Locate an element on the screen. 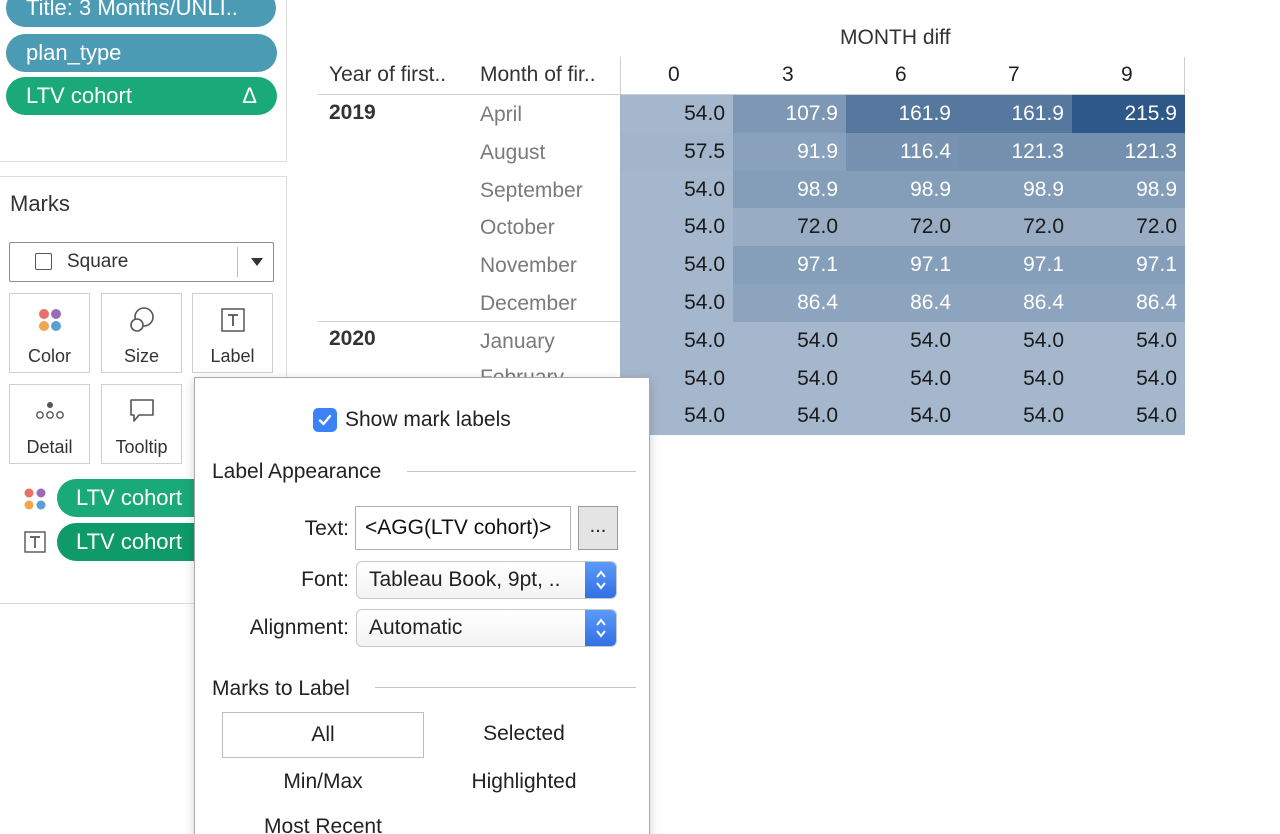  month-label: January is located at coordinates (517, 341).